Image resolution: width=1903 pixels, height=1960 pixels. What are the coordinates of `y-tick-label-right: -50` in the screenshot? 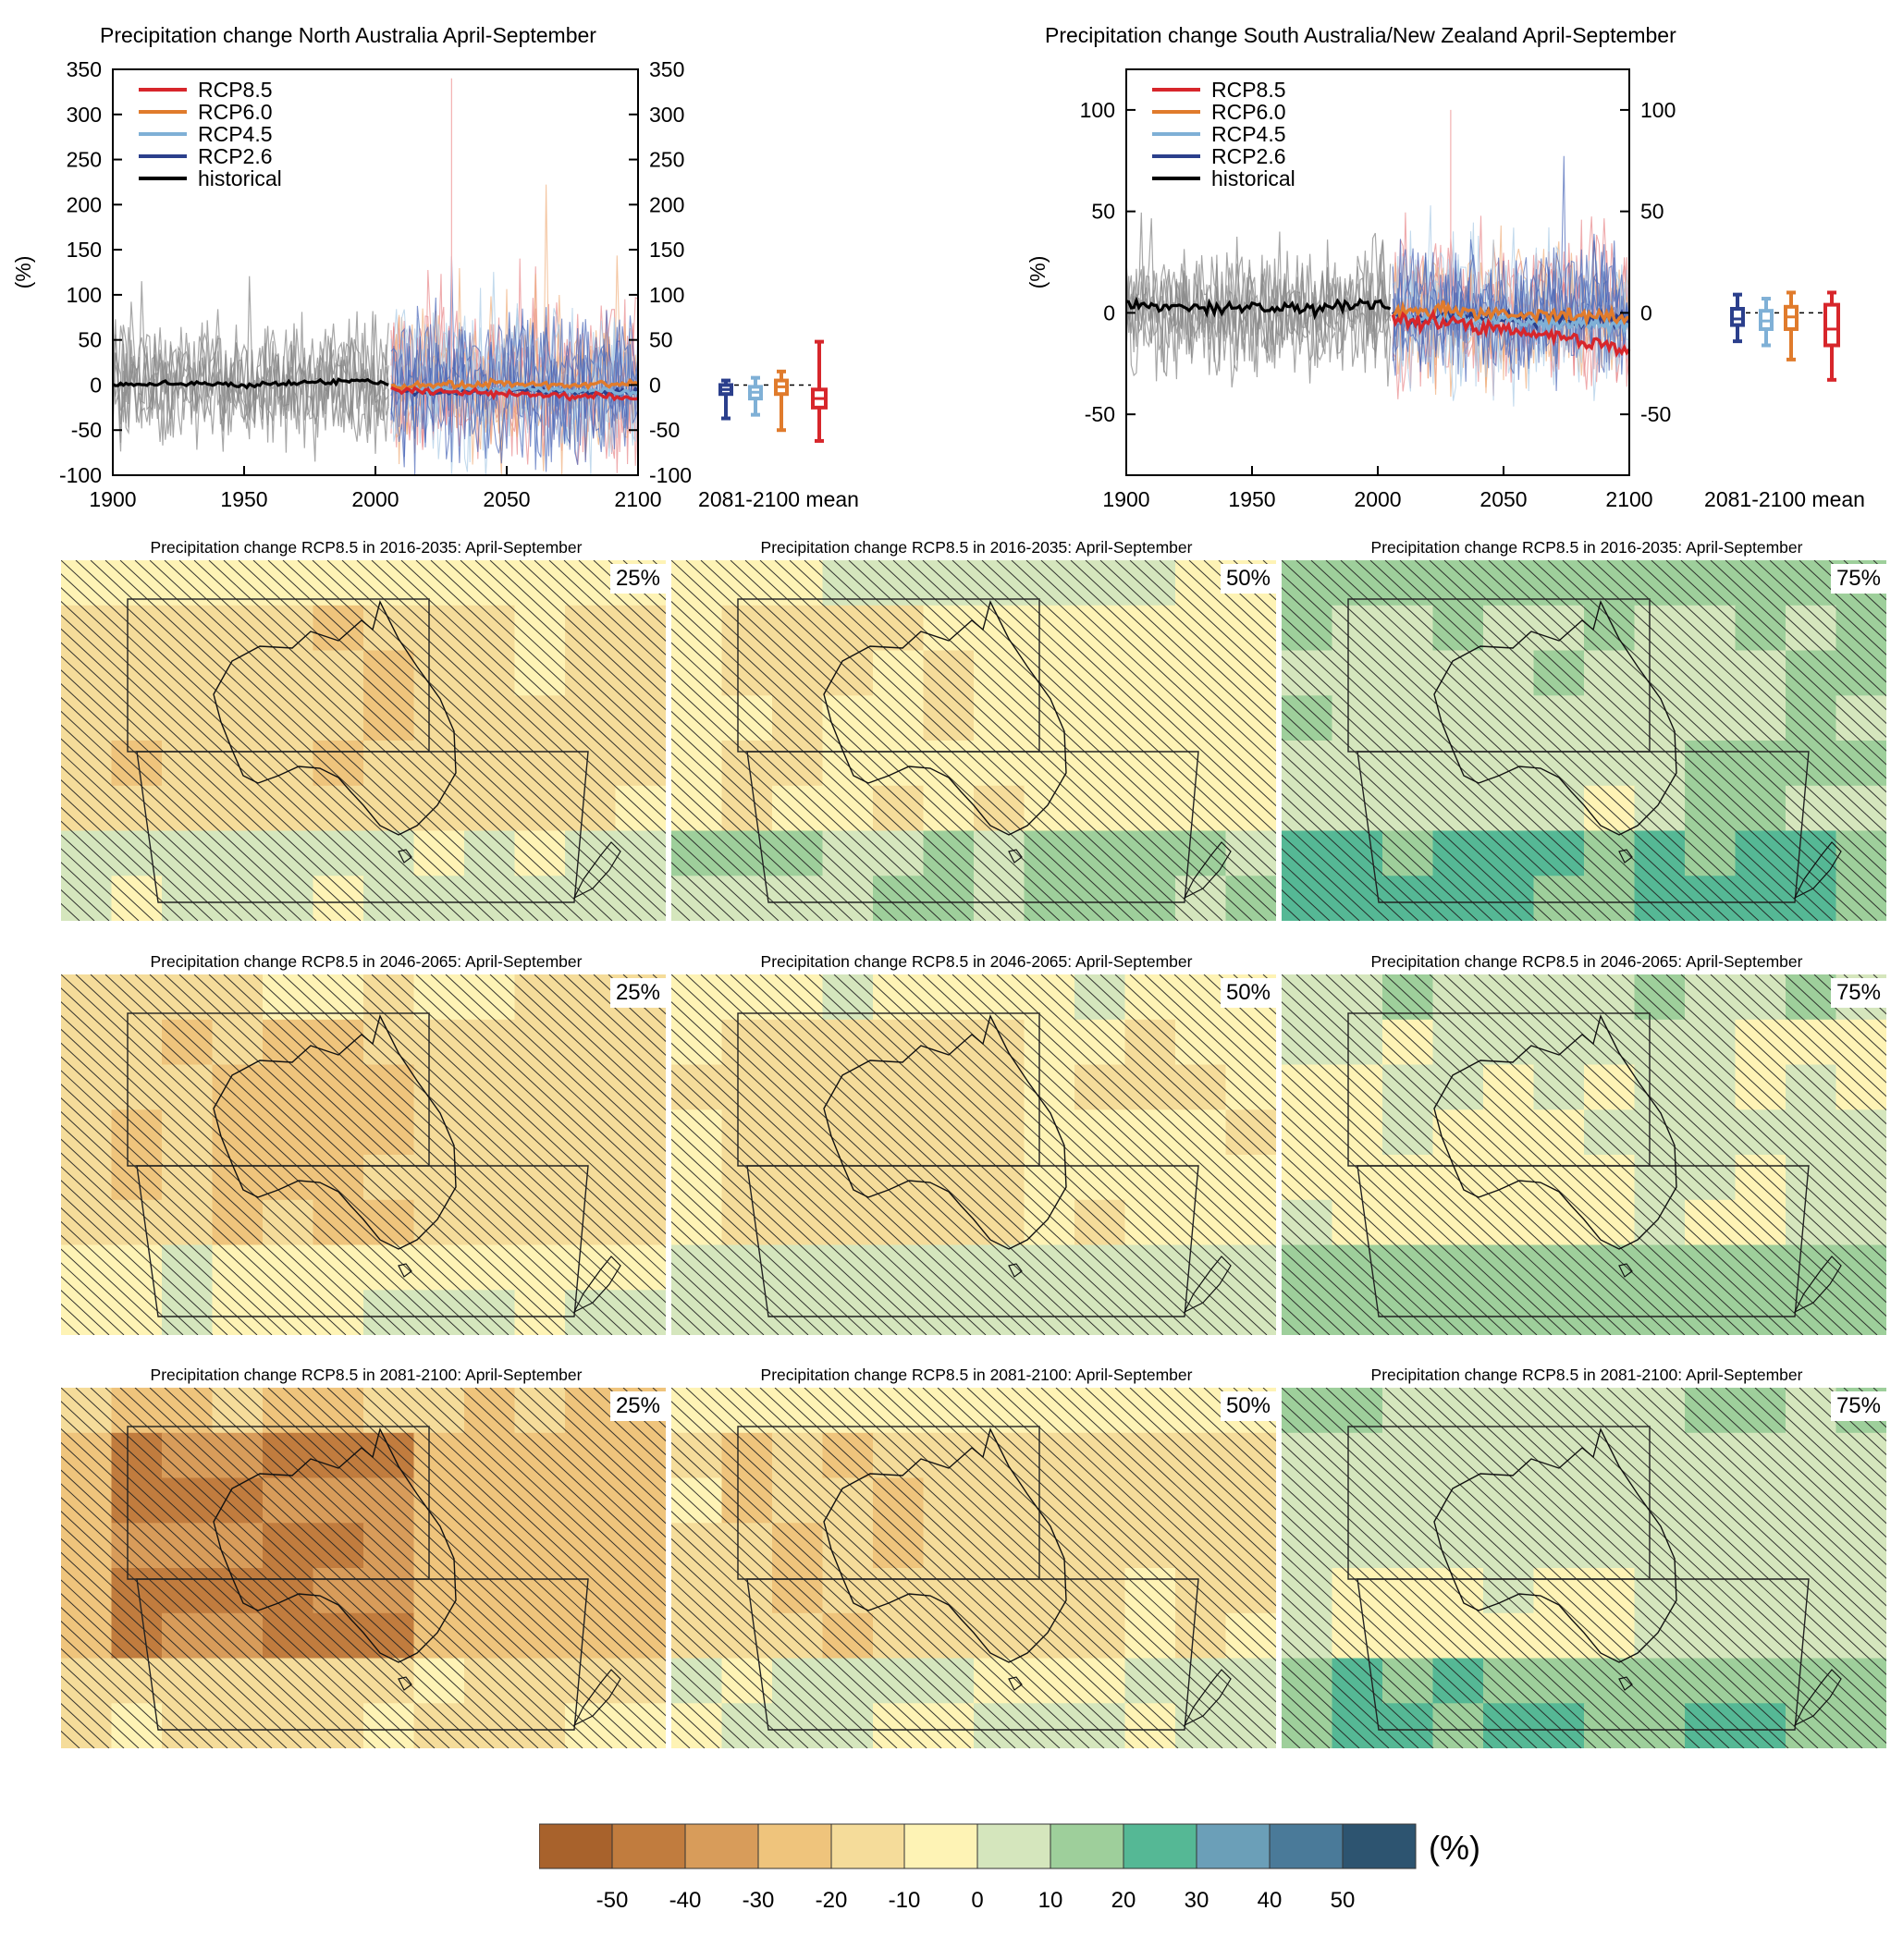 It's located at (1655, 414).